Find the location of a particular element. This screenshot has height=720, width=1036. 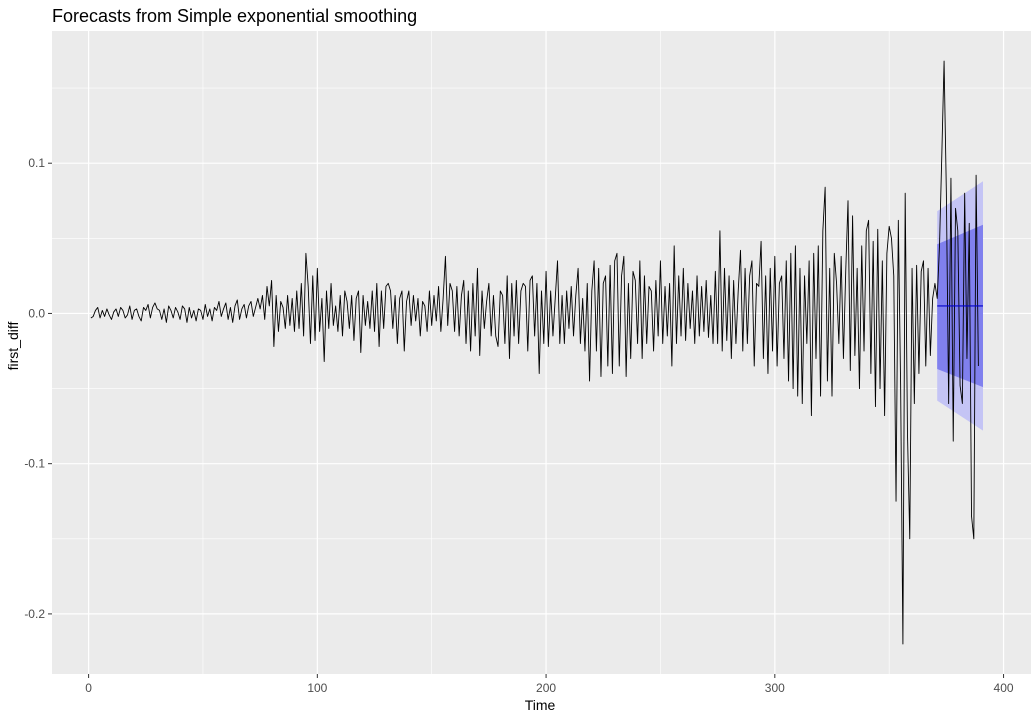

x-axis-title: Time is located at coordinates (540, 705).